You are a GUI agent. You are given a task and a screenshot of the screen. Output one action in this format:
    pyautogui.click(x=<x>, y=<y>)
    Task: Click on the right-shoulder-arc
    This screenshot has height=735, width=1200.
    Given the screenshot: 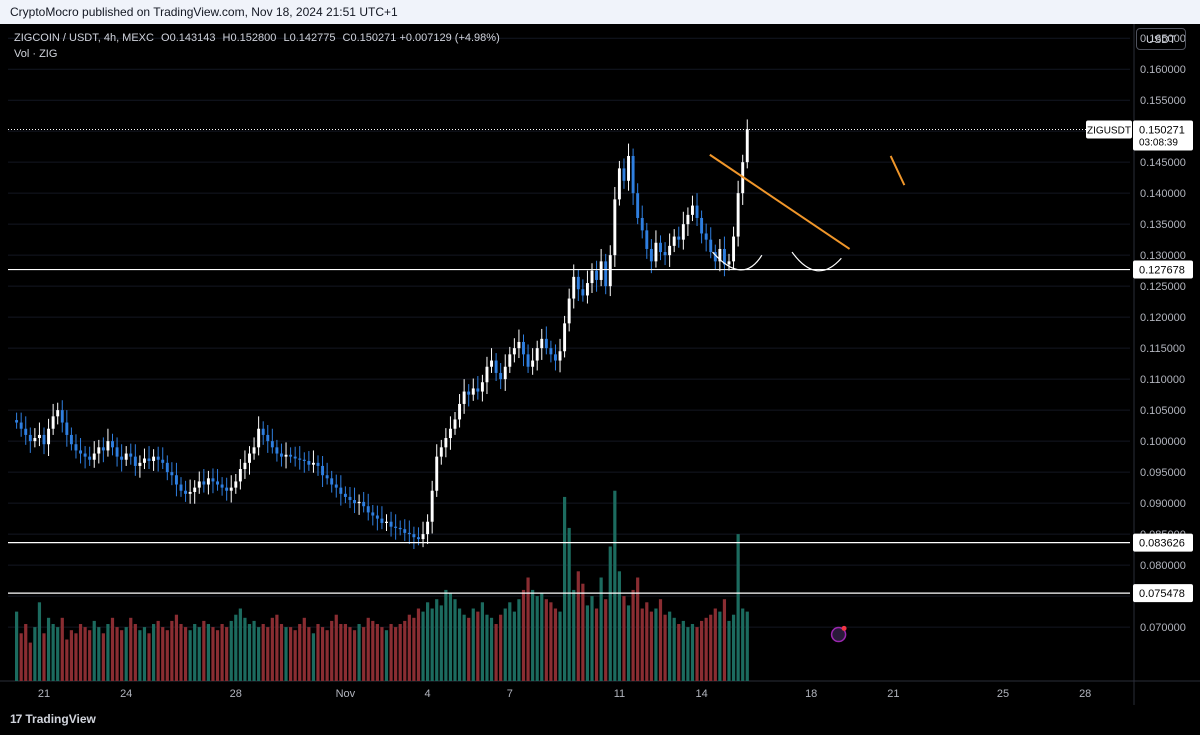 What is the action you would take?
    pyautogui.click(x=816, y=261)
    